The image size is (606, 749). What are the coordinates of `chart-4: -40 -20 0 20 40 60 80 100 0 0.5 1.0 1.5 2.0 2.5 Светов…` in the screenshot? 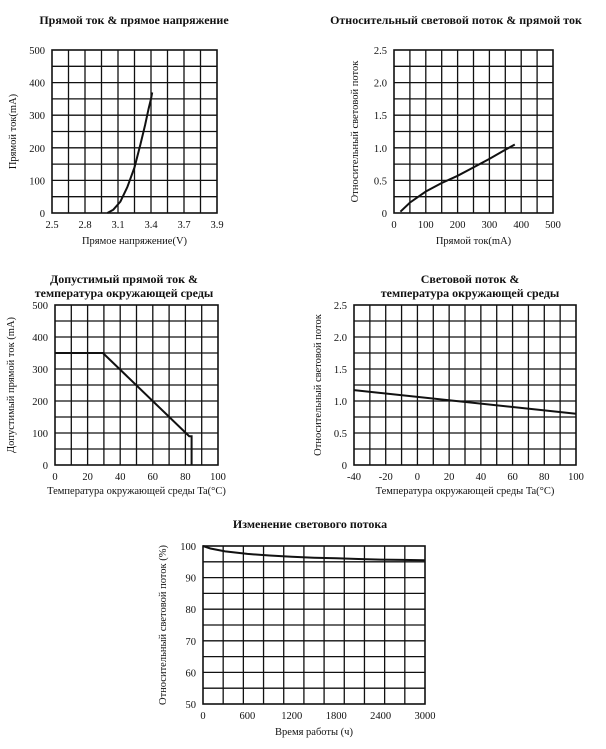 It's located at (448, 384).